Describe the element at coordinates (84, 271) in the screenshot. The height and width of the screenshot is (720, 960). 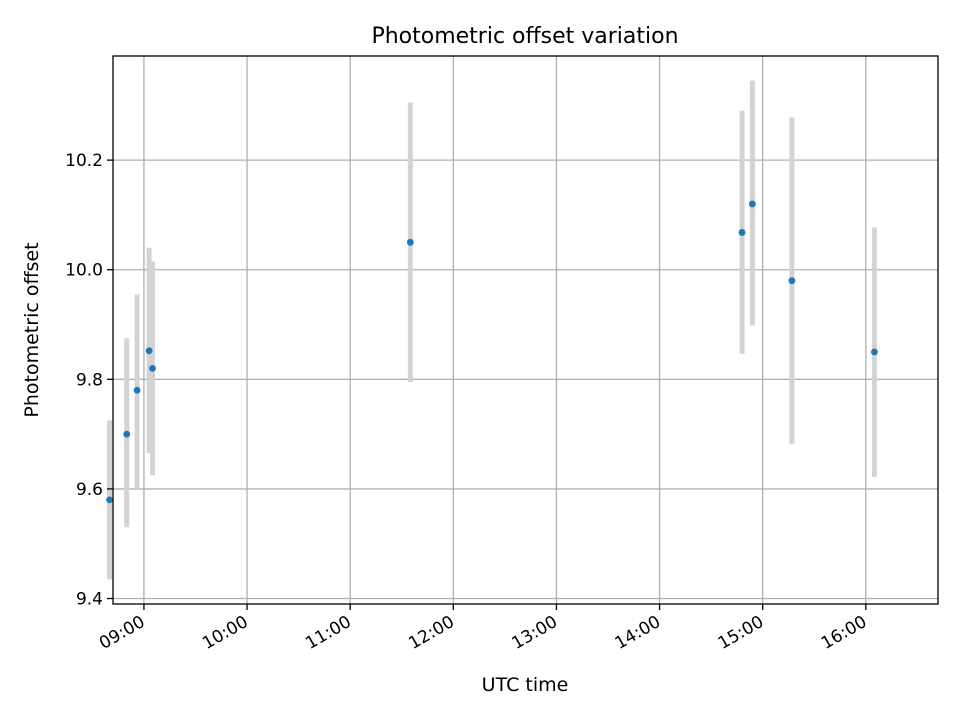
I see `y-tick-label: 10.0` at that location.